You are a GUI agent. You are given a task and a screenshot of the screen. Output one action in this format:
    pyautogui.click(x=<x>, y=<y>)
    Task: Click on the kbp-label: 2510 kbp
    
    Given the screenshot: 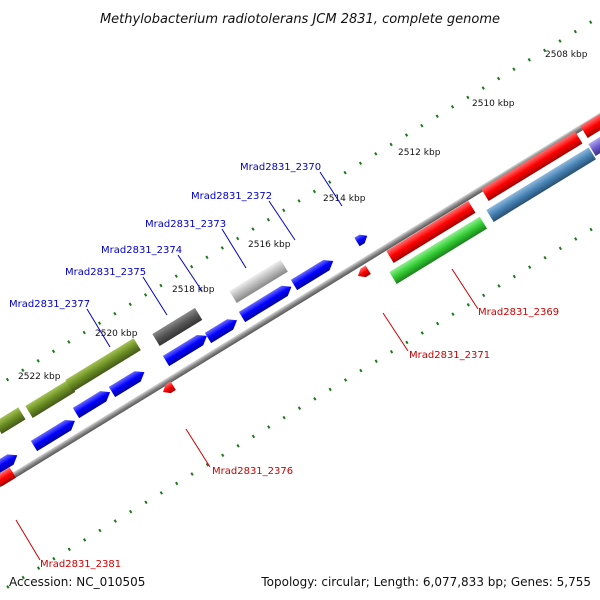 What is the action you would take?
    pyautogui.click(x=493, y=104)
    